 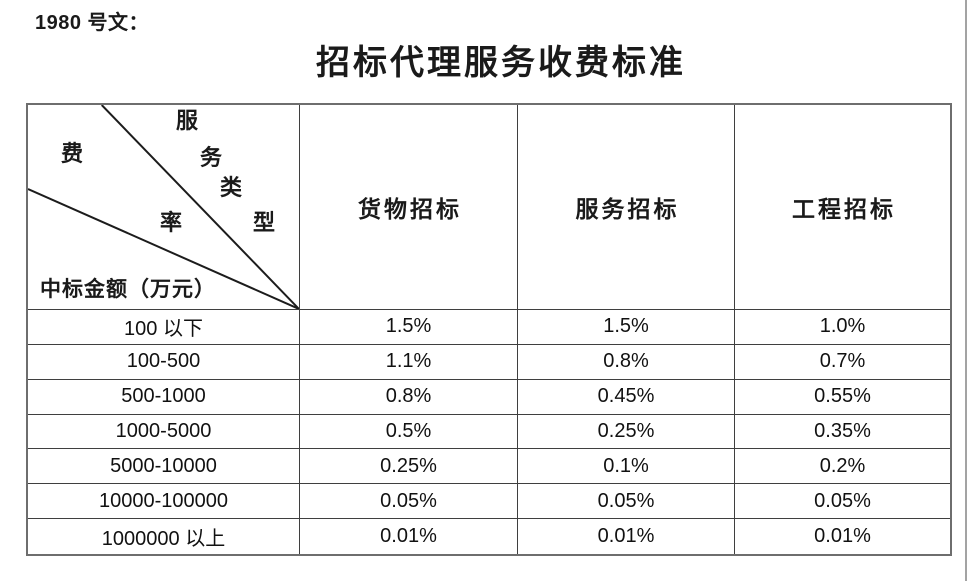 What do you see at coordinates (842, 467) in the screenshot?
I see `table-row-rate-cell: 0.2%` at bounding box center [842, 467].